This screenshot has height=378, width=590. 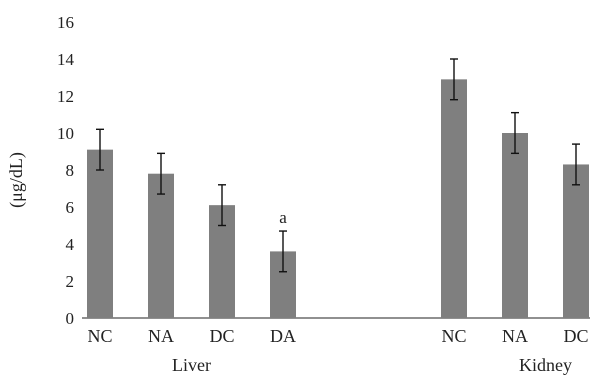 What do you see at coordinates (161, 245) in the screenshot?
I see `bar-liver-na` at bounding box center [161, 245].